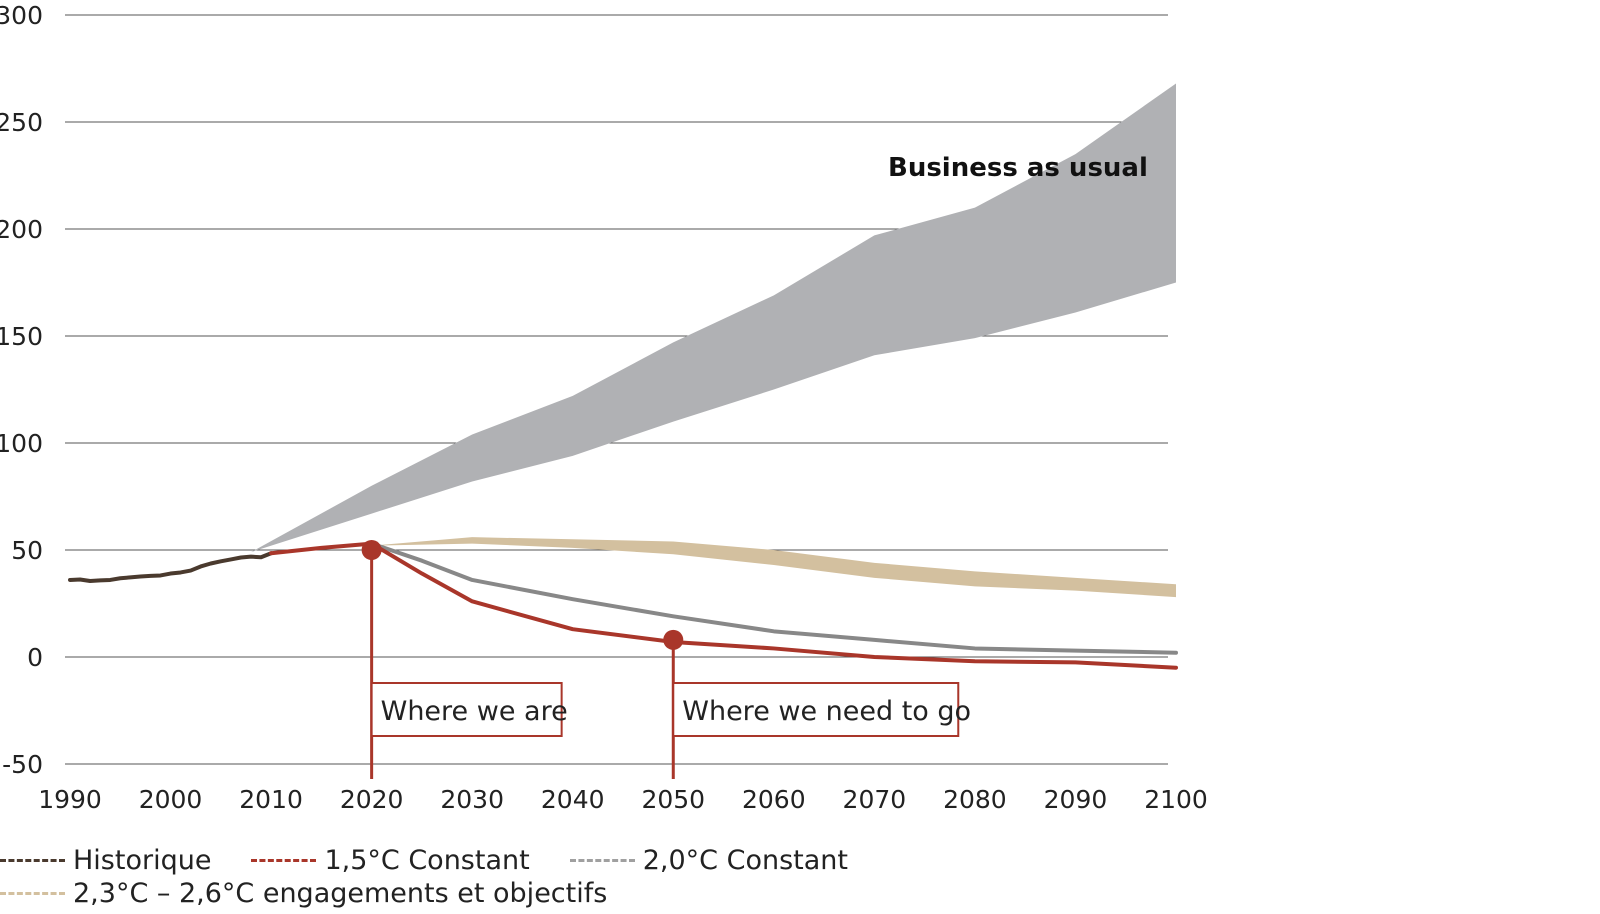  Describe the element at coordinates (21, 390) in the screenshot. I see `y-axis-tick-labels: 300 250 200 150 100 50 0 -50` at that location.